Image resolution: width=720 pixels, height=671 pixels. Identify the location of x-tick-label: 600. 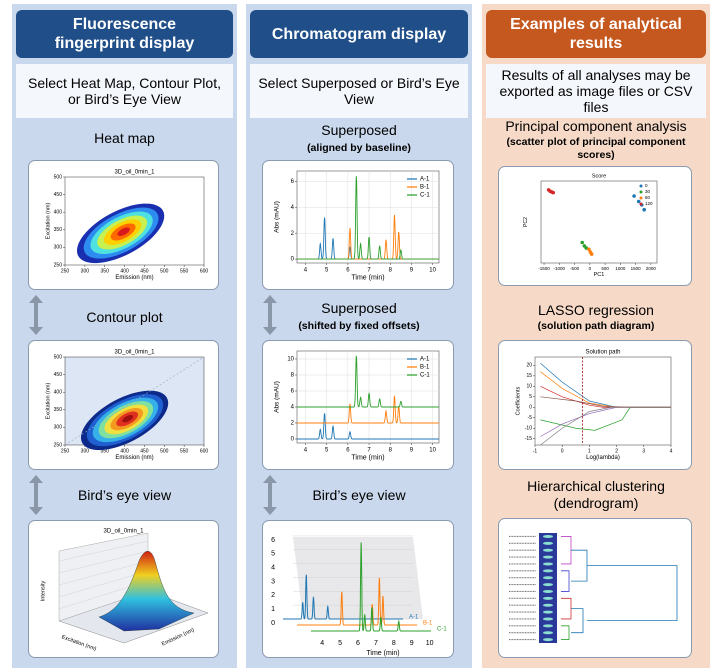
(204, 271).